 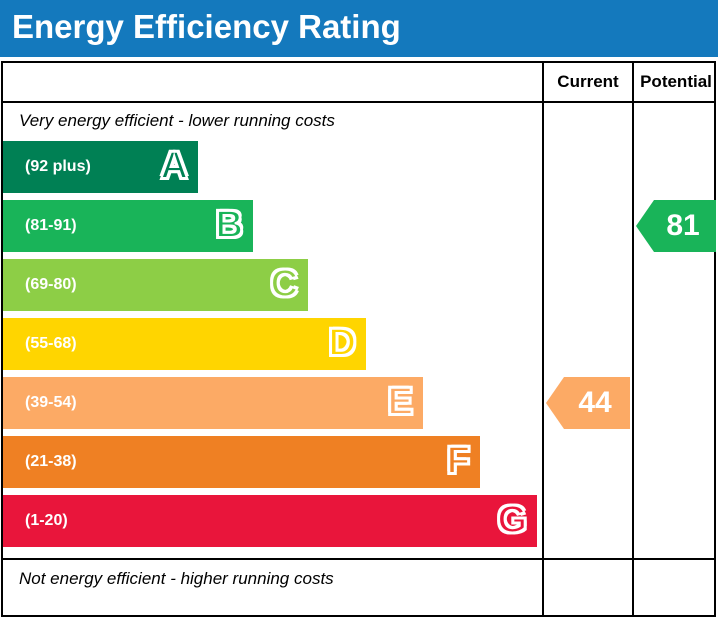 What do you see at coordinates (676, 81) in the screenshot?
I see `column-header-potential: Potential` at bounding box center [676, 81].